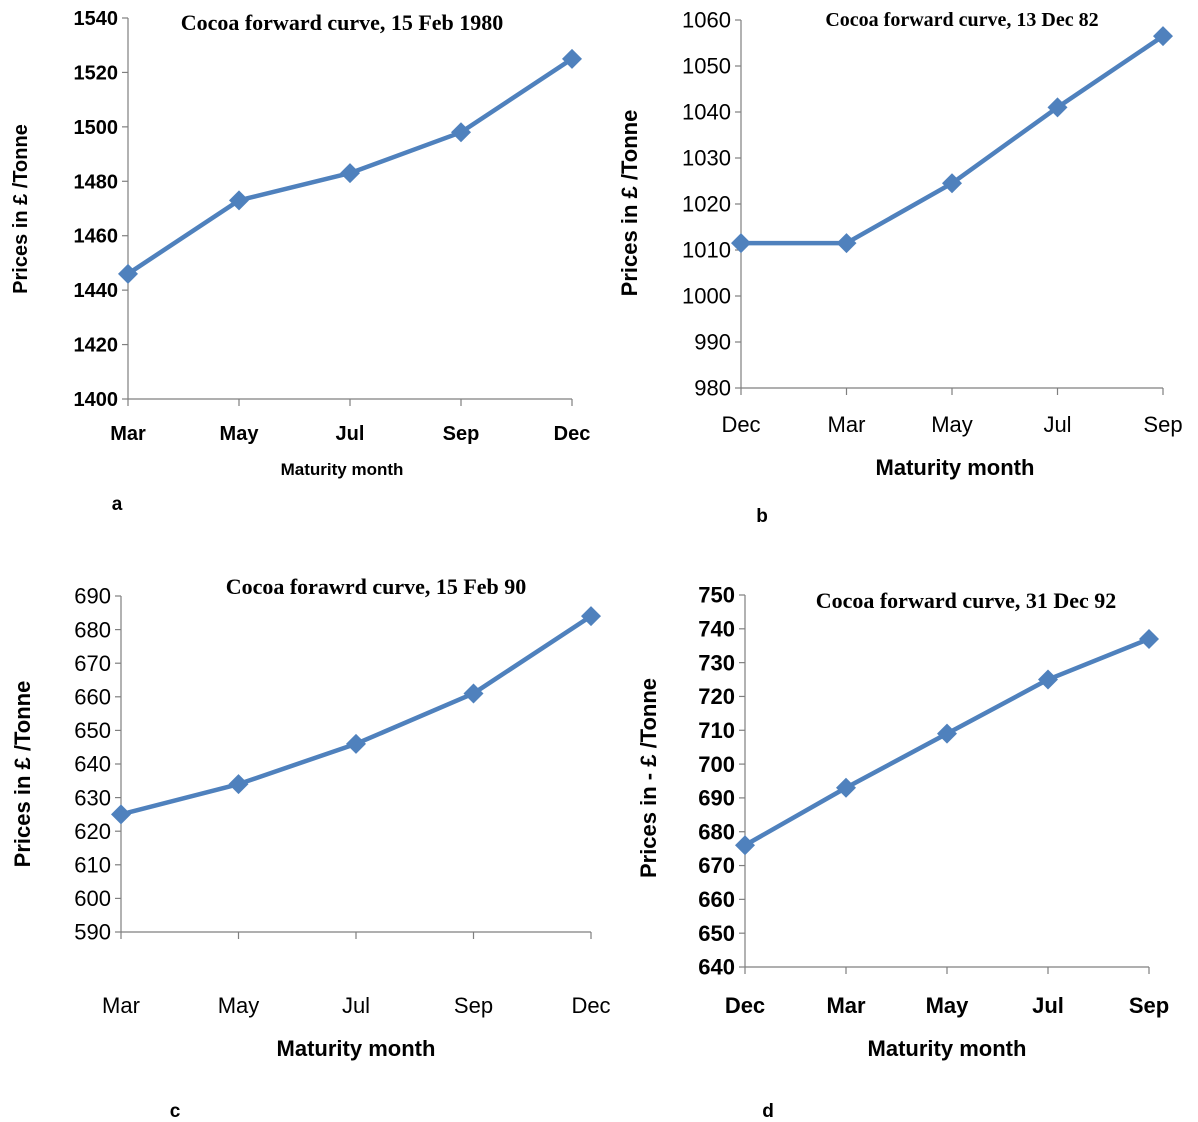 Image resolution: width=1198 pixels, height=1122 pixels. Describe the element at coordinates (92, 764) in the screenshot. I see `y-tick-label: 640` at that location.